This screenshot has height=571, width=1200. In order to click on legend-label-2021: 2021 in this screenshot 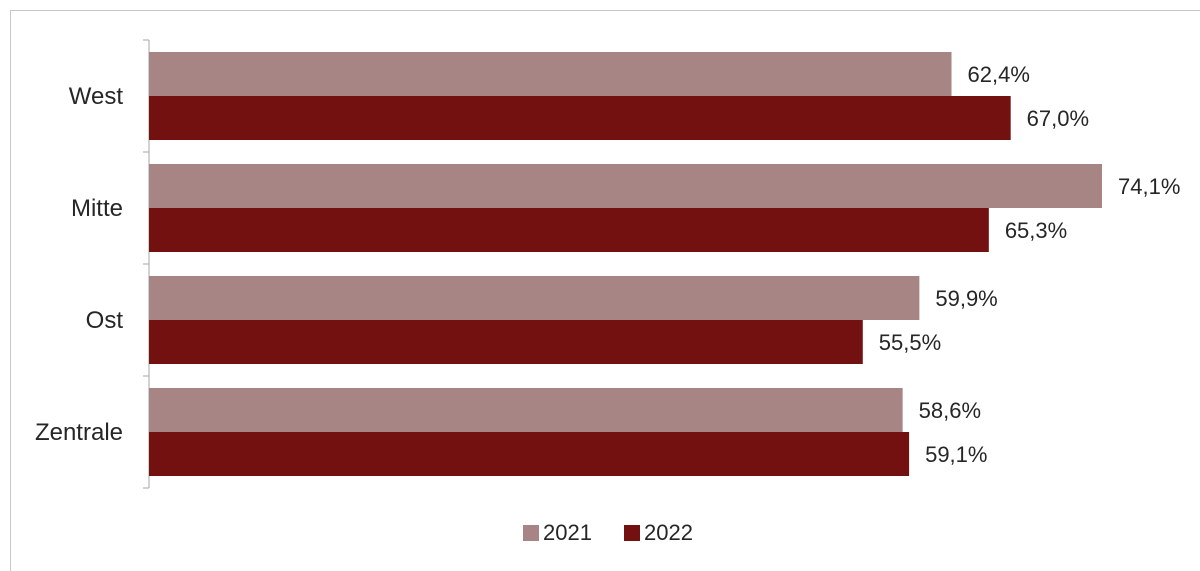, I will do `click(567, 532)`.